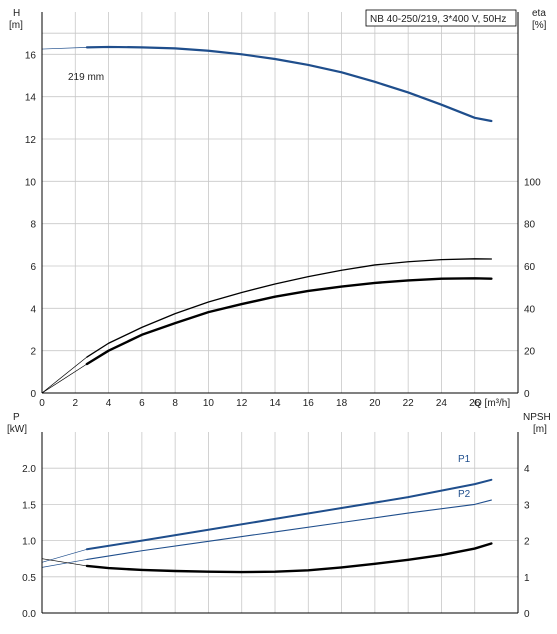 The width and height of the screenshot is (557, 634). What do you see at coordinates (16, 417) in the screenshot?
I see `power-axis-title: P` at bounding box center [16, 417].